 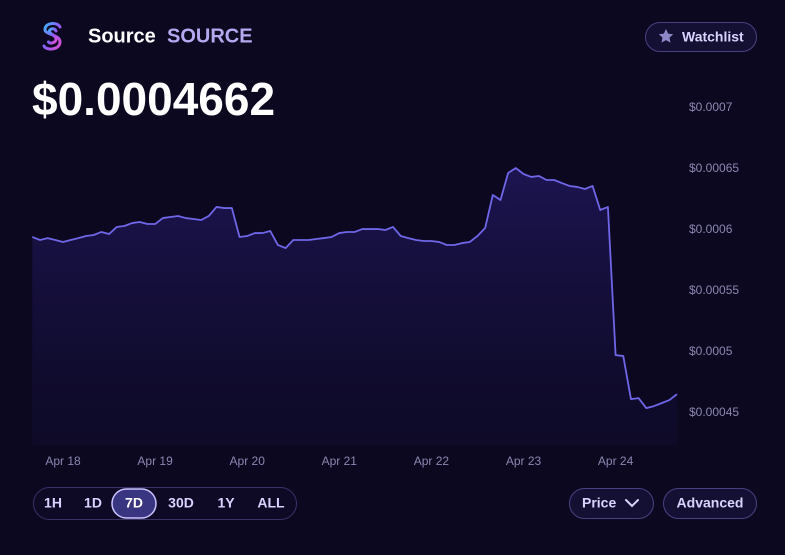 I want to click on range-button: 1D, so click(x=93, y=503).